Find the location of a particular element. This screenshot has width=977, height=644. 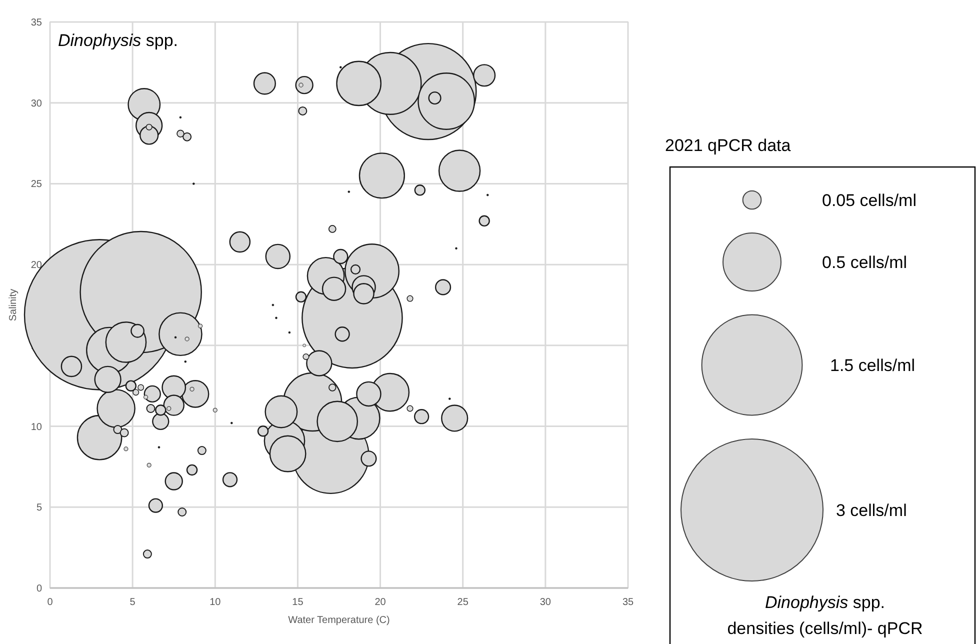

legend-label: 0.5 cells/ml is located at coordinates (865, 262).